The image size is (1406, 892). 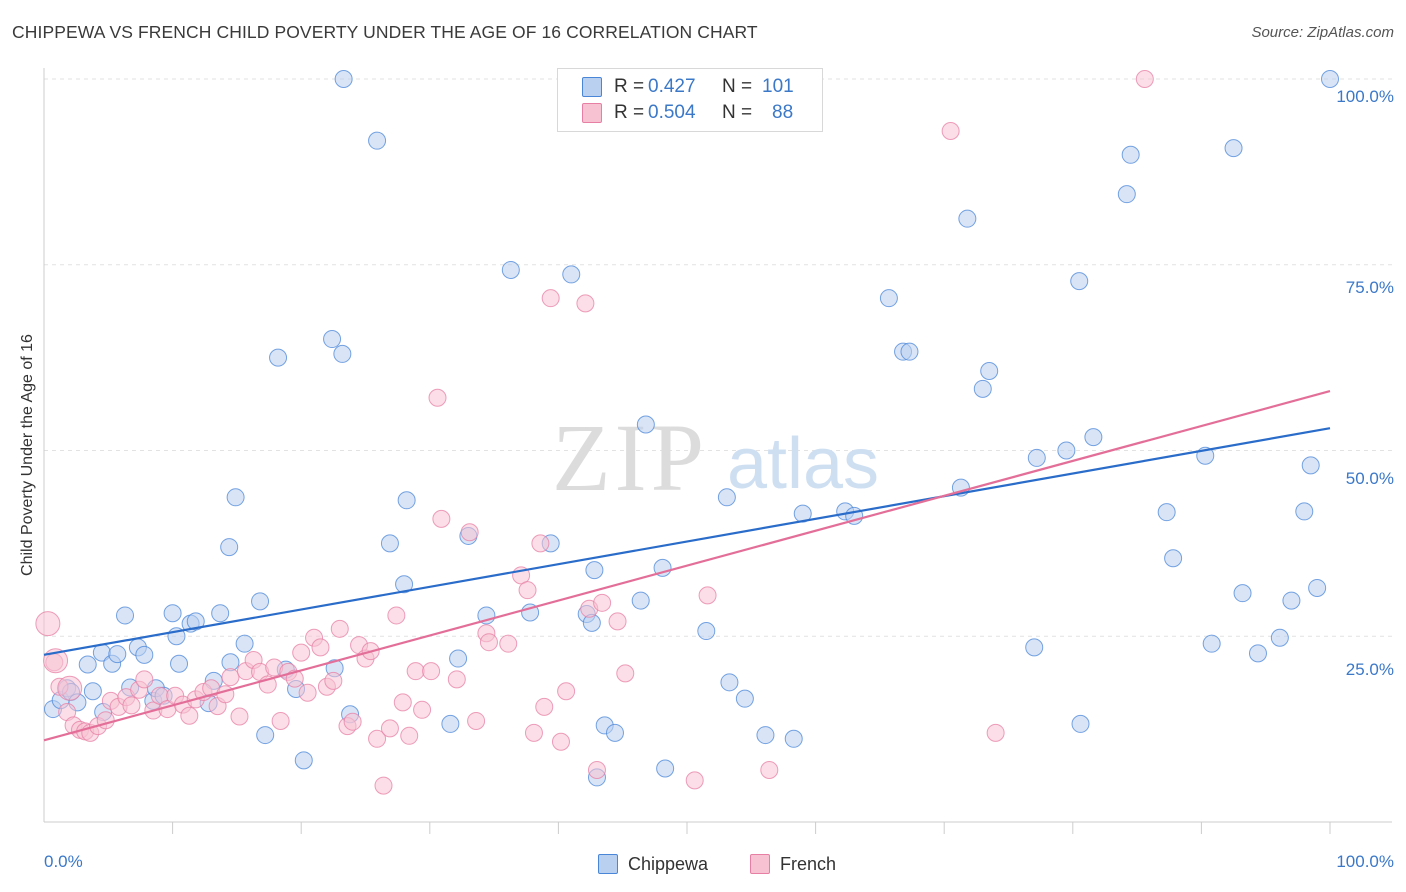 I want to click on y-tick-100: 100.0%, so click(x=1365, y=96).